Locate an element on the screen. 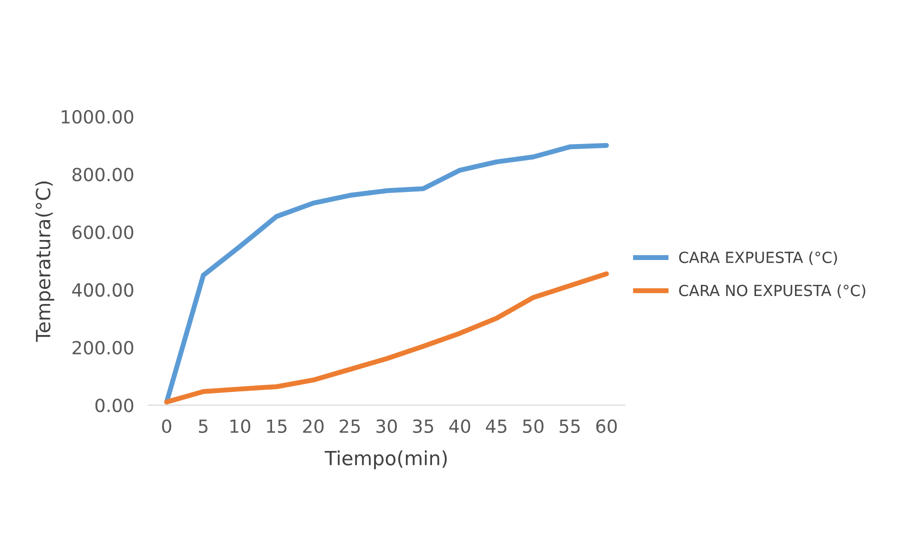 The width and height of the screenshot is (899, 555). x-tick-label: 5 is located at coordinates (203, 427).